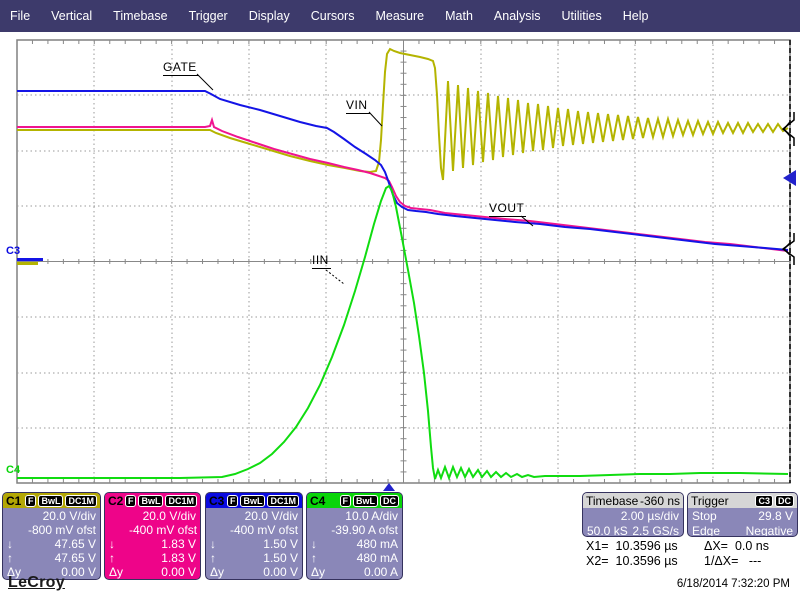 Image resolution: width=800 pixels, height=600 pixels. What do you see at coordinates (612, 500) in the screenshot?
I see `timebase-title: Timebase` at bounding box center [612, 500].